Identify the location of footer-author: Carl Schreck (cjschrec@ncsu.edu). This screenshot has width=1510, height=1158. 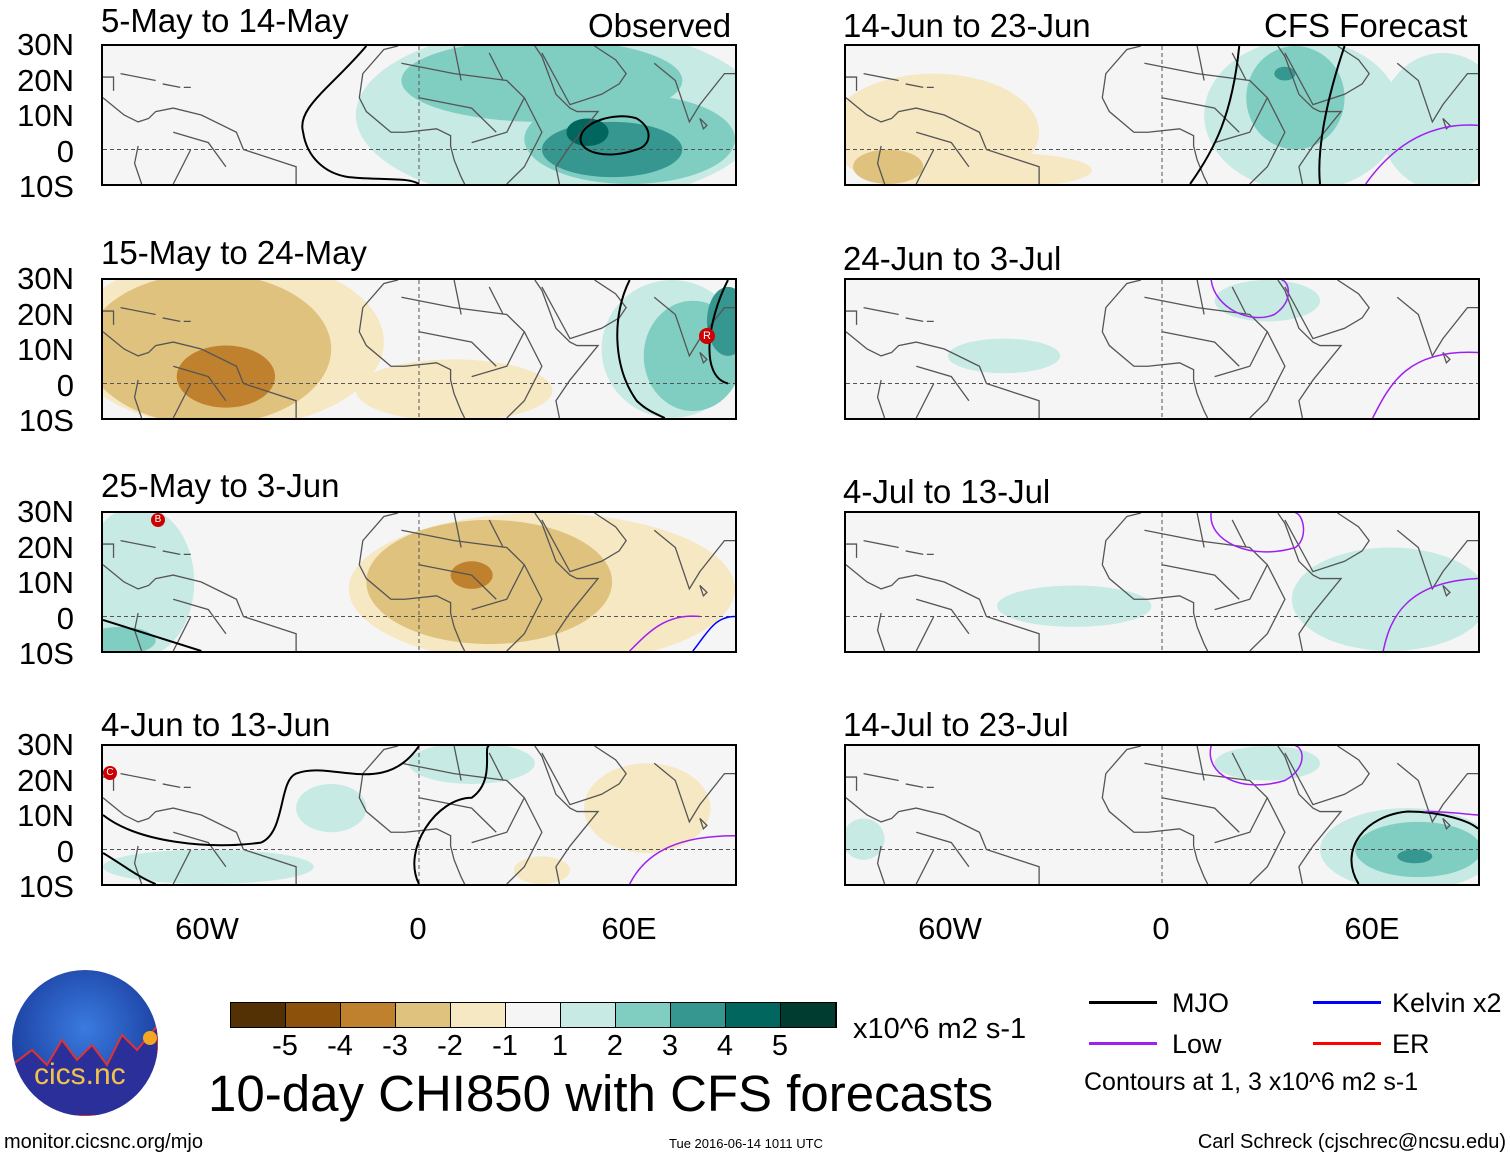
(1351, 1142).